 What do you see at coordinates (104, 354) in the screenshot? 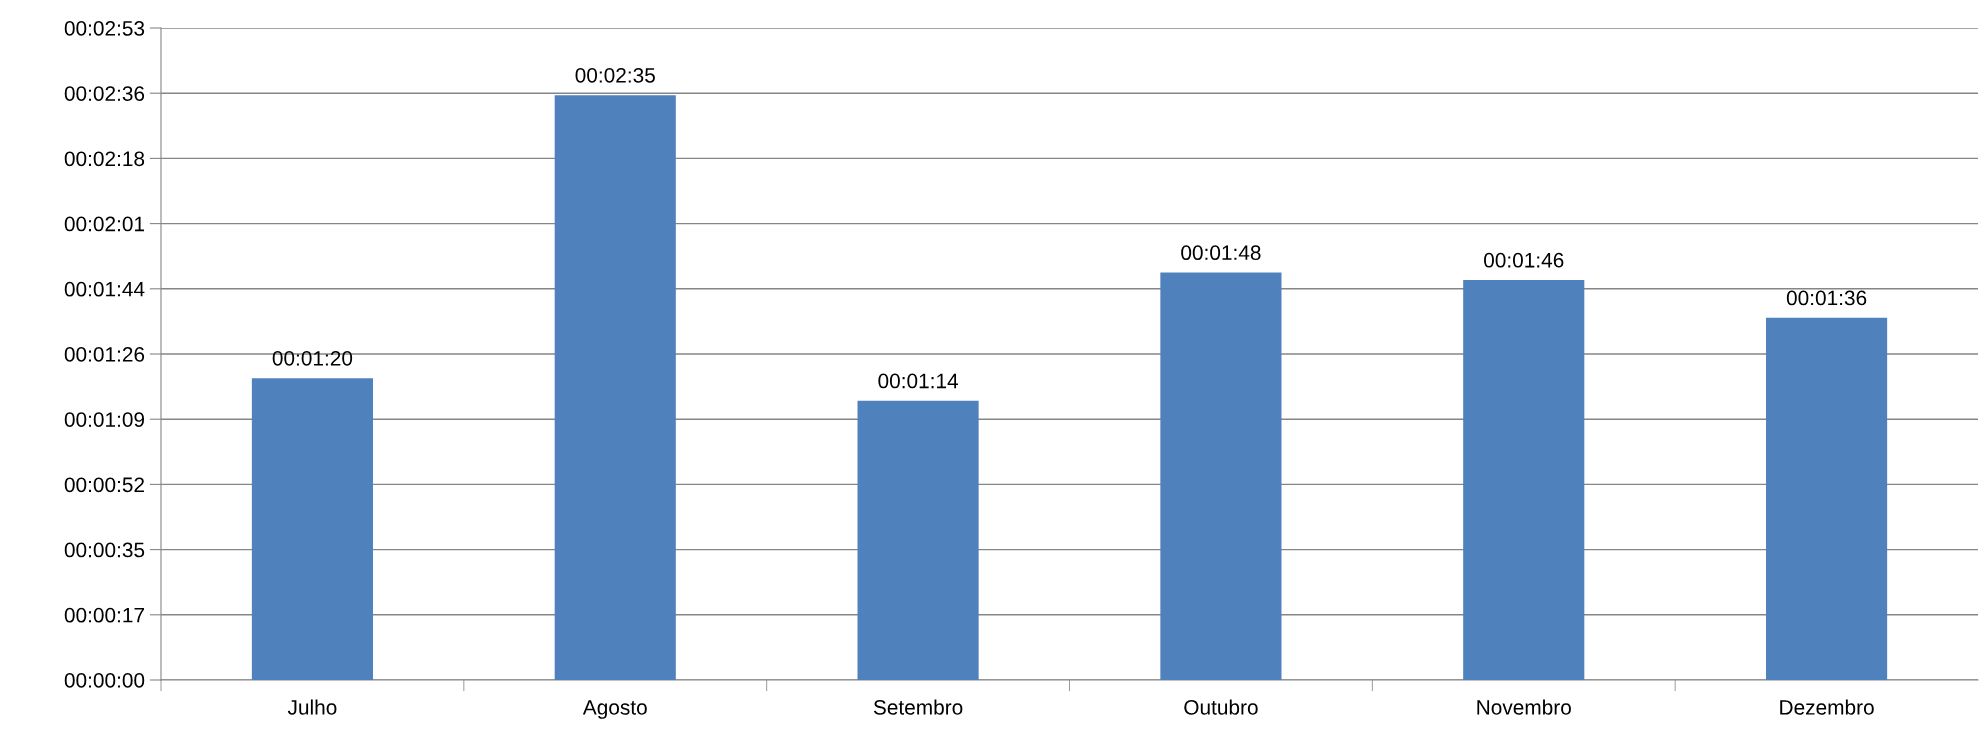
I see `y-tick-label: 00:01:26` at bounding box center [104, 354].